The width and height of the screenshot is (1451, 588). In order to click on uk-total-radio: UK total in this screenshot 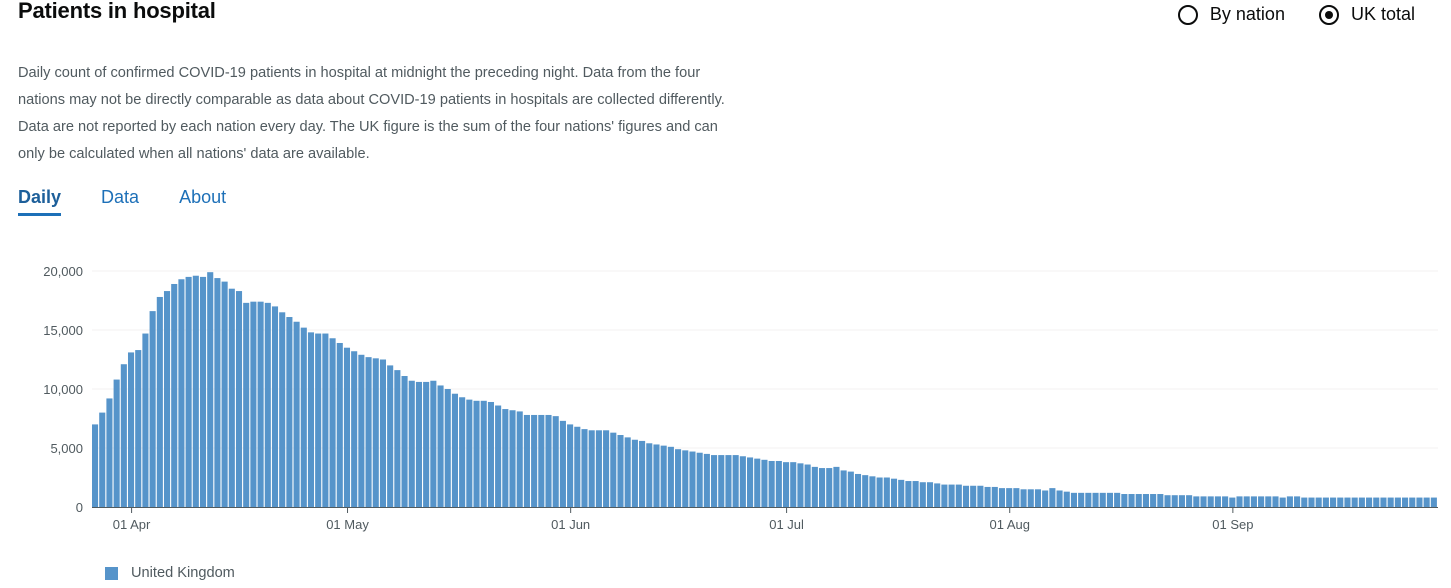, I will do `click(1366, 14)`.